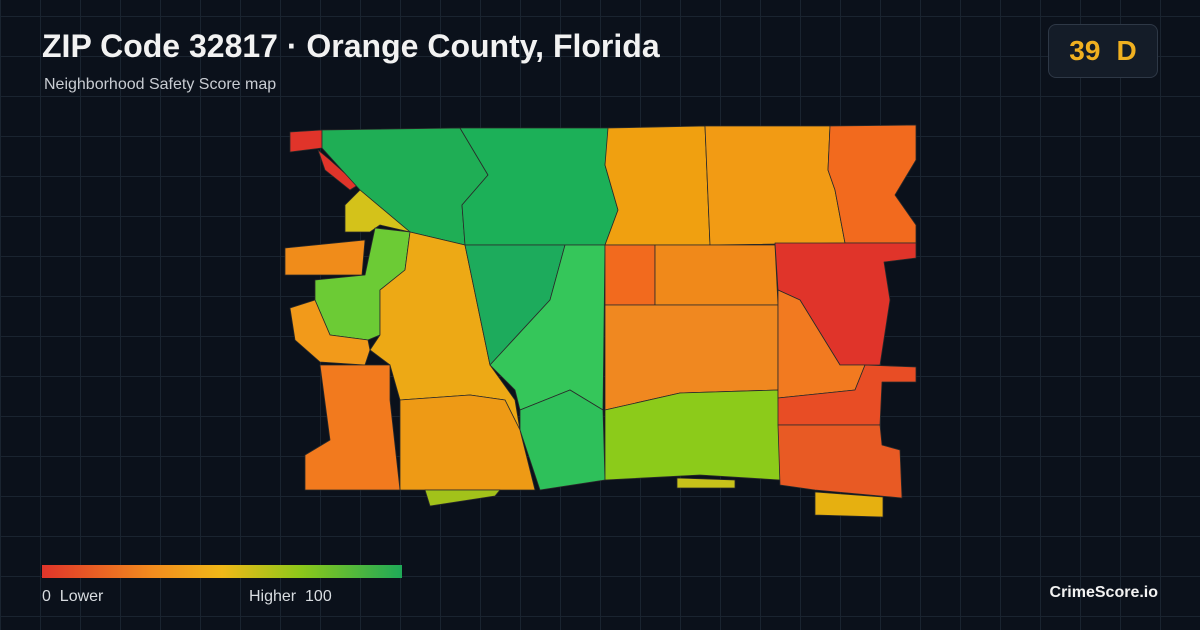  I want to click on legend-low: 0 Lower, so click(72, 597).